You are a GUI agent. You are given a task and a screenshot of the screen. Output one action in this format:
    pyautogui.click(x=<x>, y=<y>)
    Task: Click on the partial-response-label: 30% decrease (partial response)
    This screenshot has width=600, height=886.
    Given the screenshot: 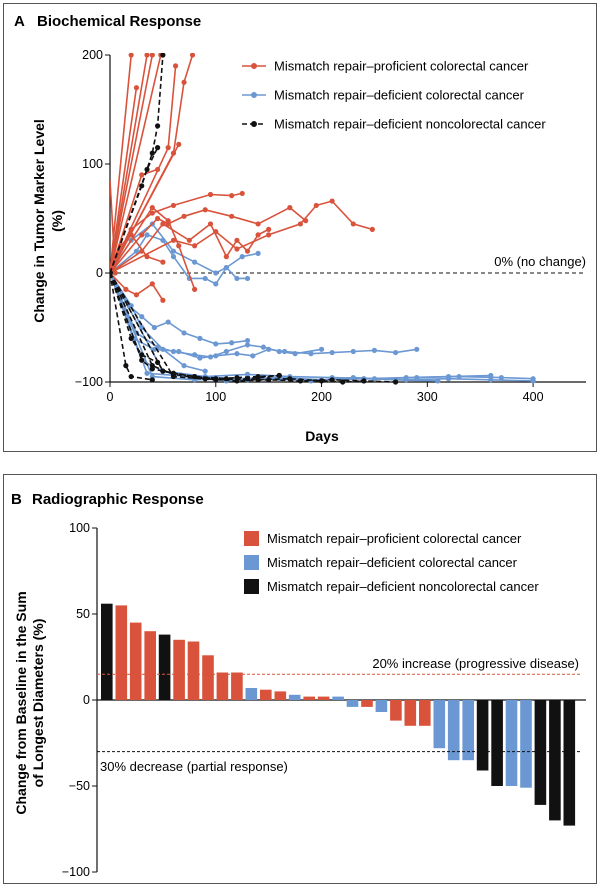 What is the action you would take?
    pyautogui.click(x=194, y=766)
    